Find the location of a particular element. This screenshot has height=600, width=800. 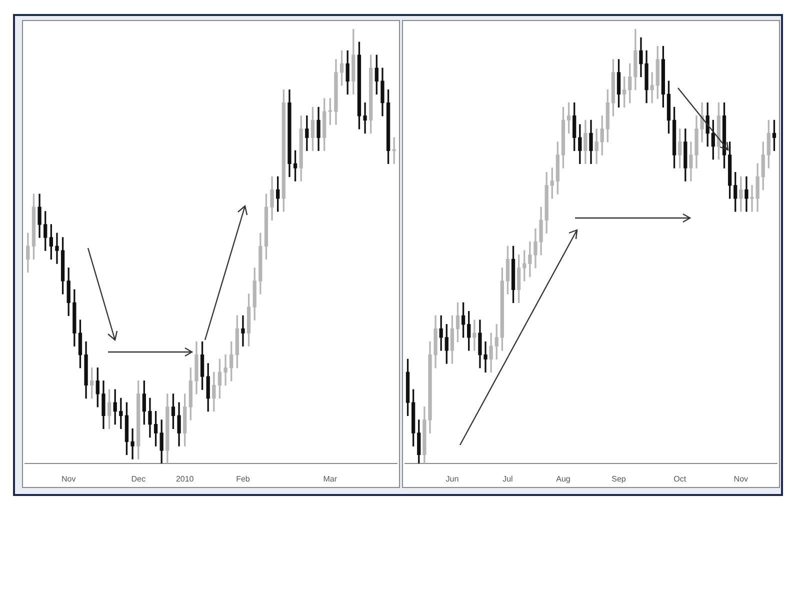

x-tick-label: Jul is located at coordinates (508, 479).